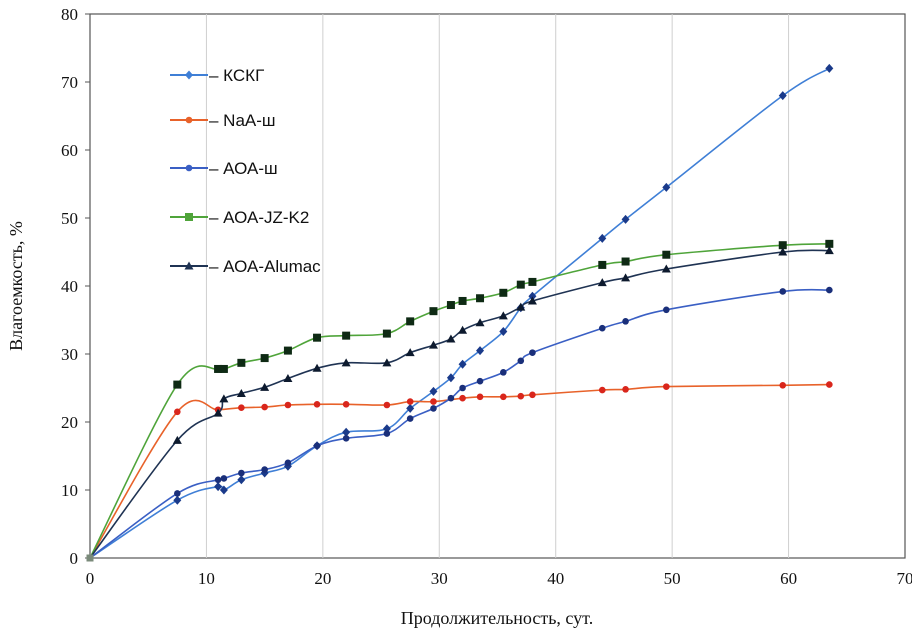  What do you see at coordinates (439, 578) in the screenshot?
I see `x-tick-label: 30` at bounding box center [439, 578].